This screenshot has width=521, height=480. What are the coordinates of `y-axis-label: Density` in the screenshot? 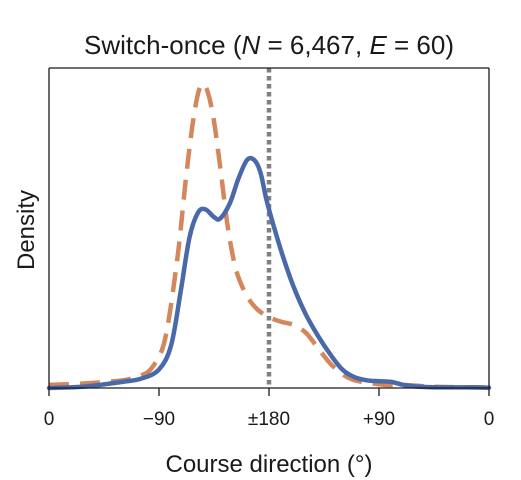 It's located at (26, 230).